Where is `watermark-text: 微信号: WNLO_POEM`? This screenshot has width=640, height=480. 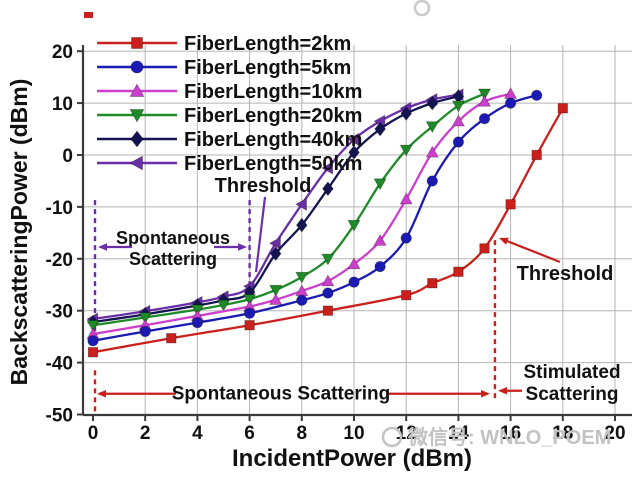 watermark-text: 微信号: WNLO_POEM is located at coordinates (509, 437).